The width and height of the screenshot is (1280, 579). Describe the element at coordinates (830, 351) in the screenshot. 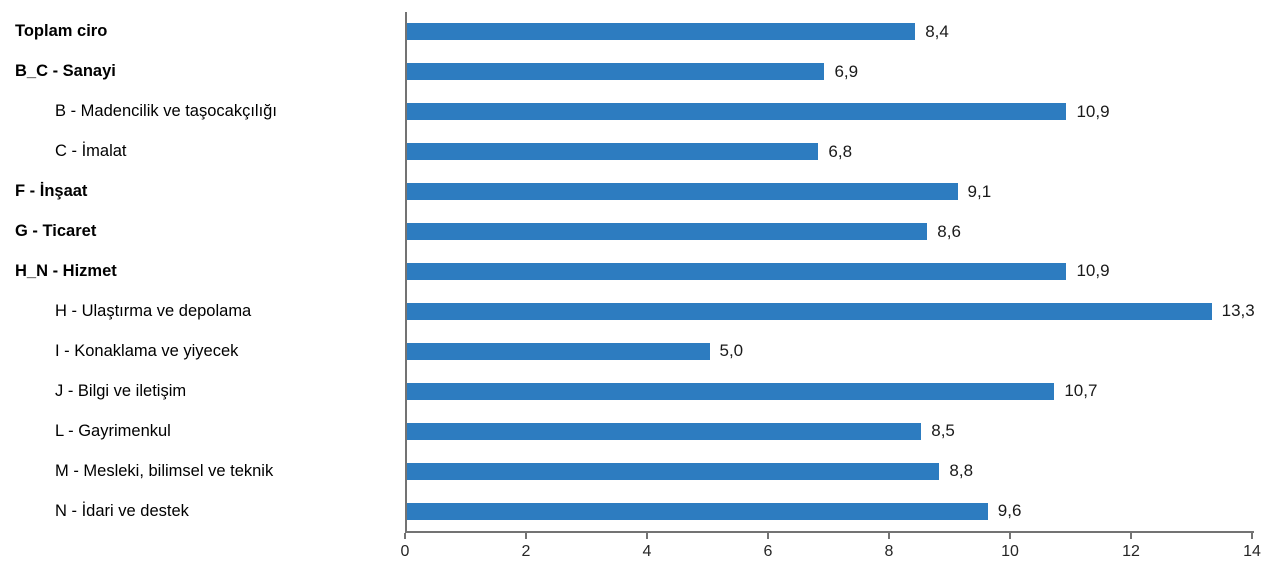

I see `bar-row: 5,0` at that location.